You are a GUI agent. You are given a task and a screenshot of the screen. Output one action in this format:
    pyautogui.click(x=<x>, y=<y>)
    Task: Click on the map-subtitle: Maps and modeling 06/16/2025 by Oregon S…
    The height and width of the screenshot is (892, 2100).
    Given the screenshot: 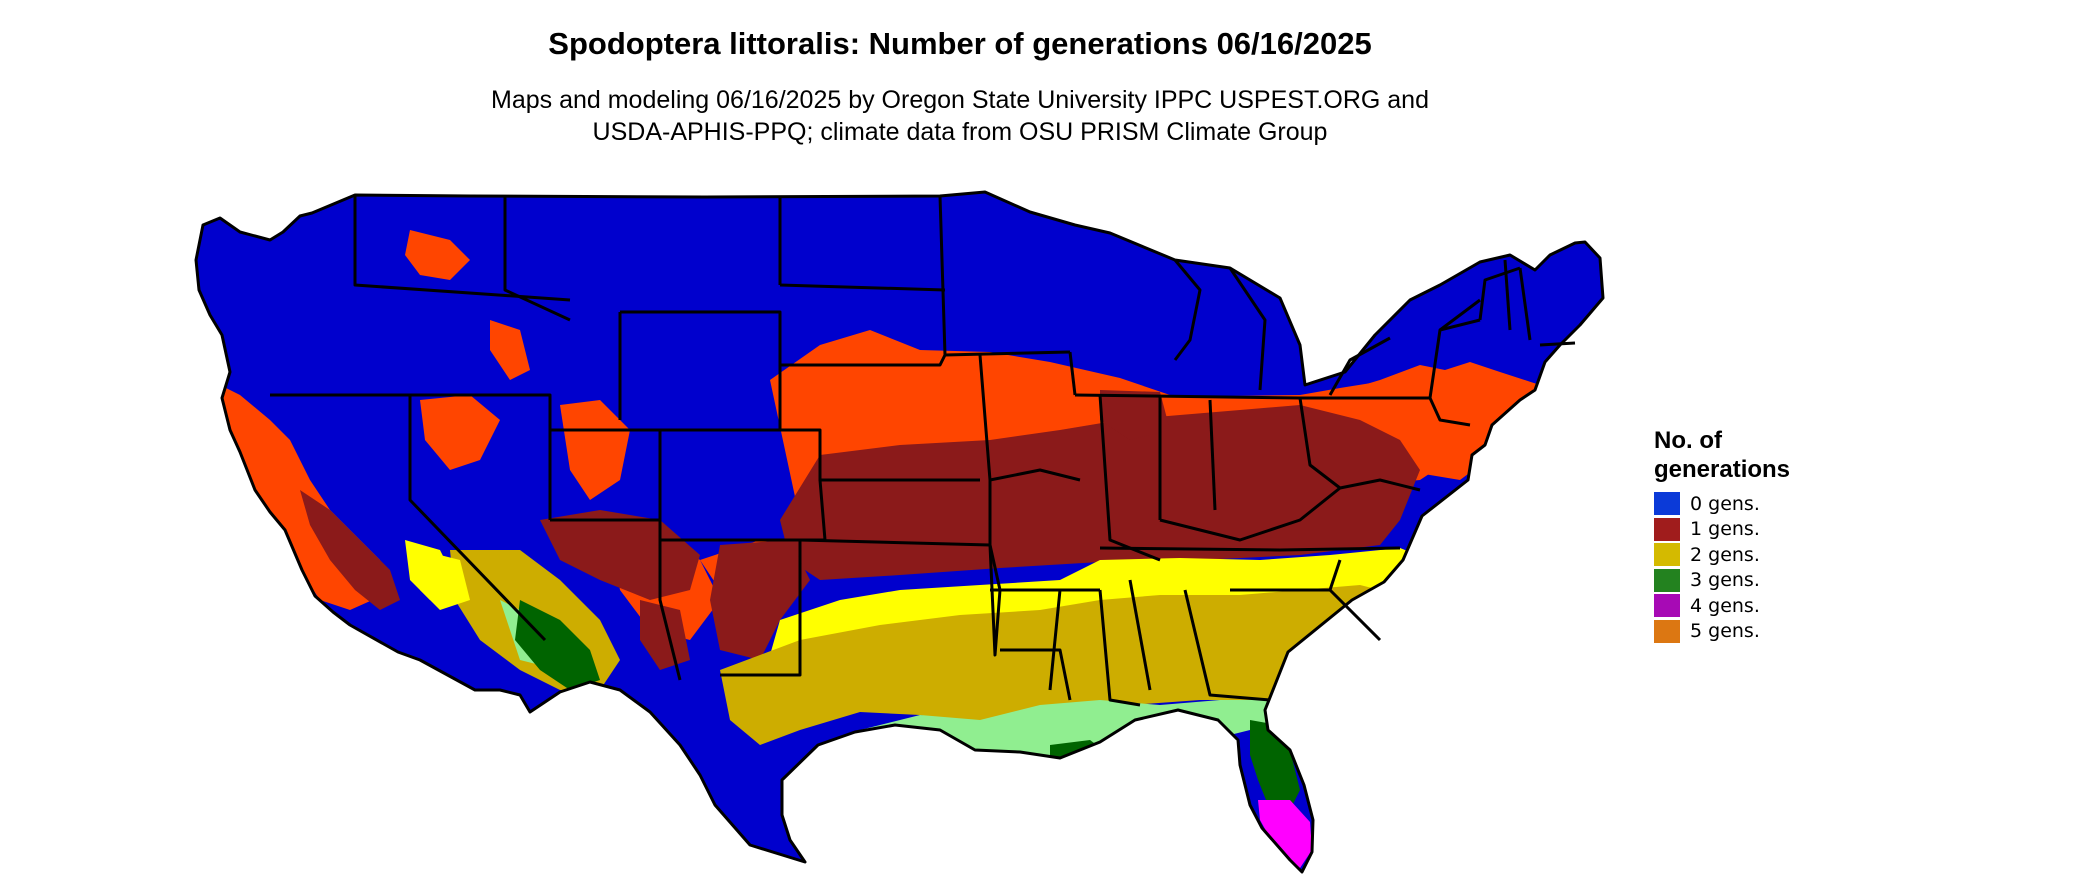 What is the action you would take?
    pyautogui.click(x=960, y=116)
    